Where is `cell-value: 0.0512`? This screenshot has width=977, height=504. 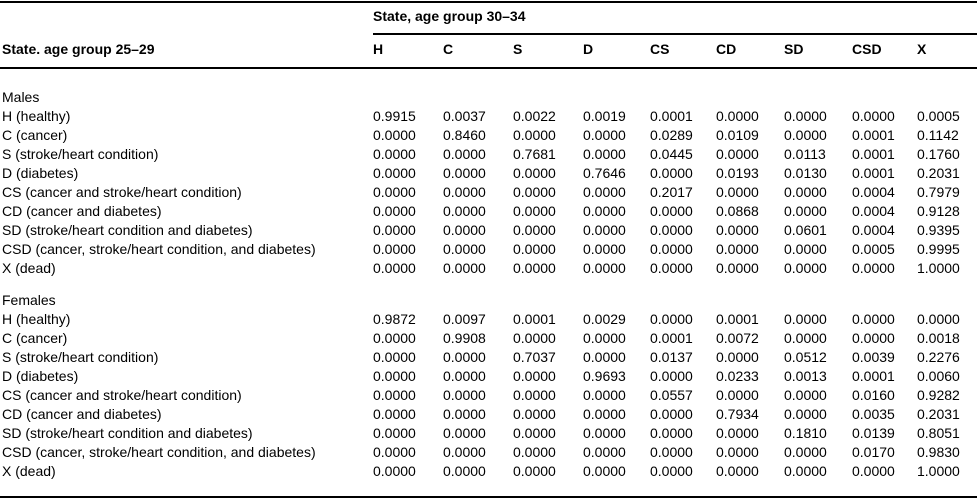 cell-value: 0.0512 is located at coordinates (805, 357).